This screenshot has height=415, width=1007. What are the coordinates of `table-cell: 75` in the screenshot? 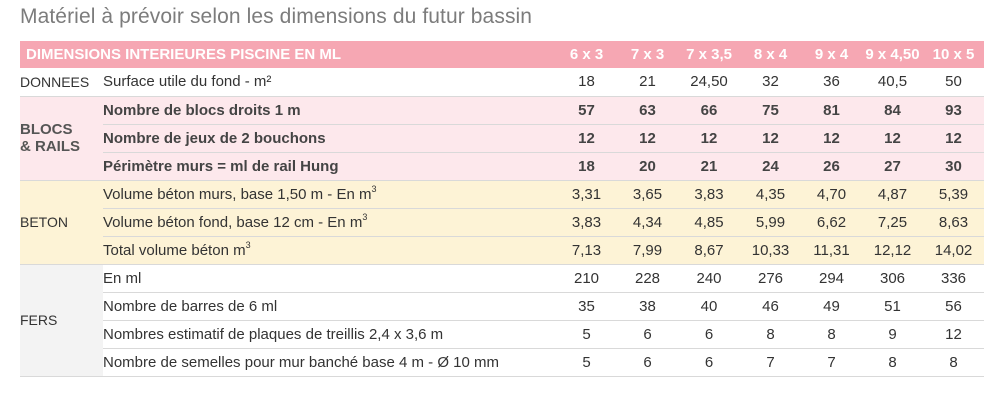 It's located at (771, 110).